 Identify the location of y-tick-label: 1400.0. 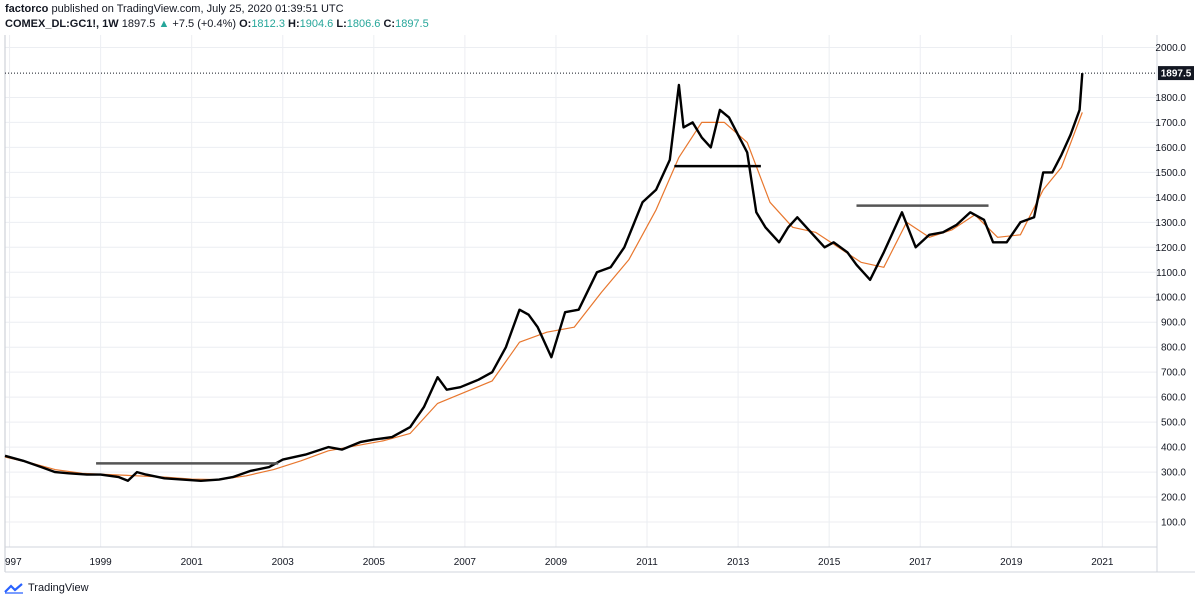
(1170, 198).